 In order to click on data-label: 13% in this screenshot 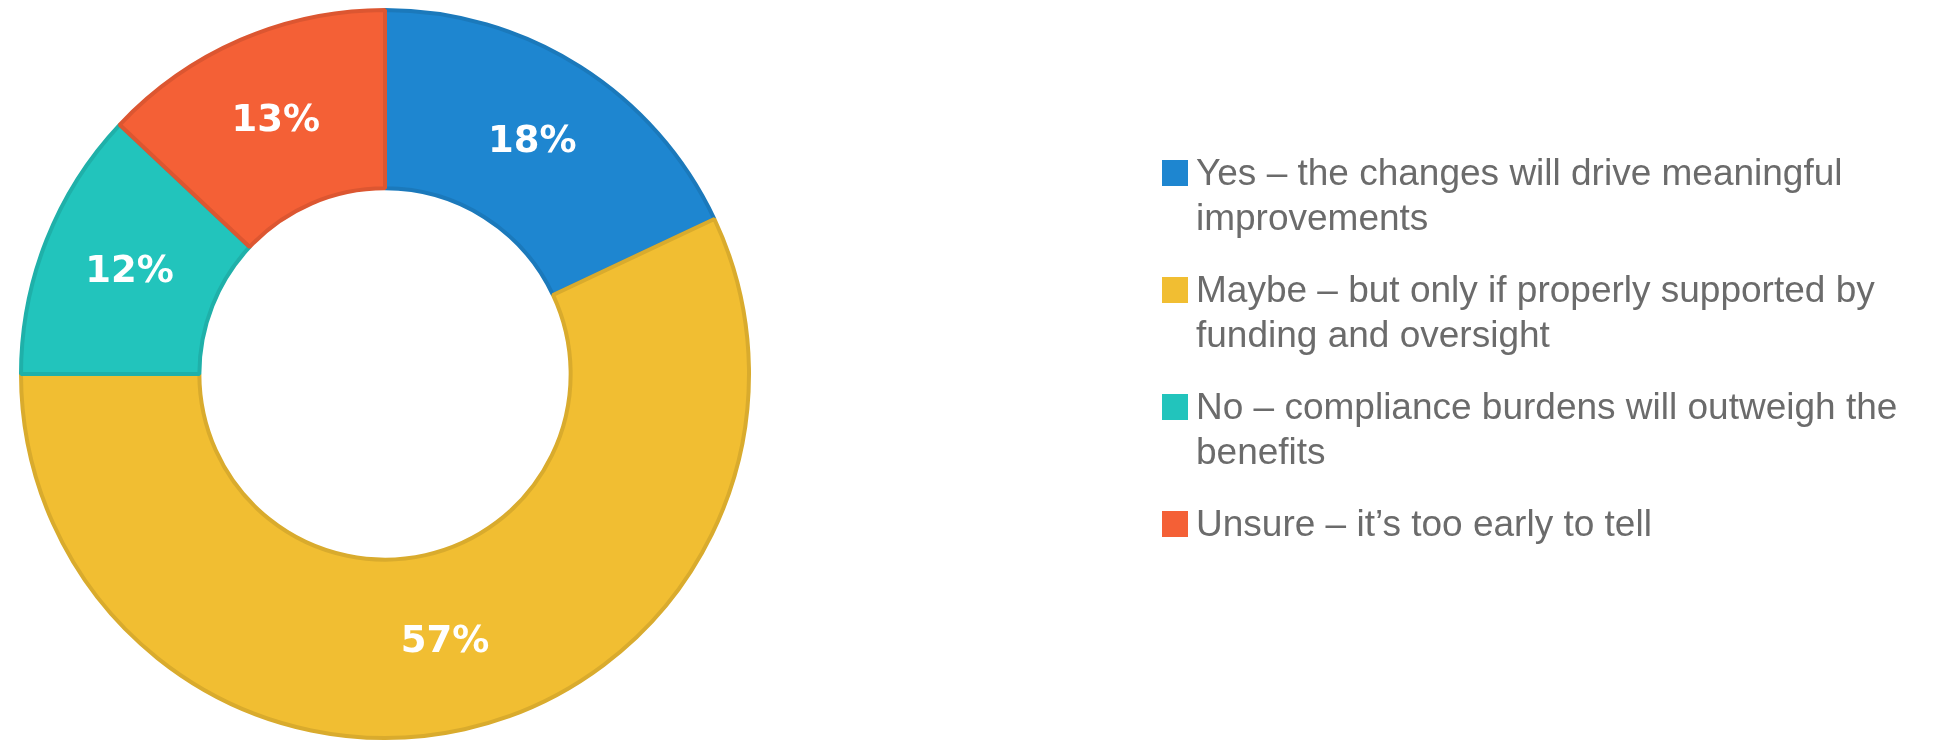, I will do `click(276, 119)`.